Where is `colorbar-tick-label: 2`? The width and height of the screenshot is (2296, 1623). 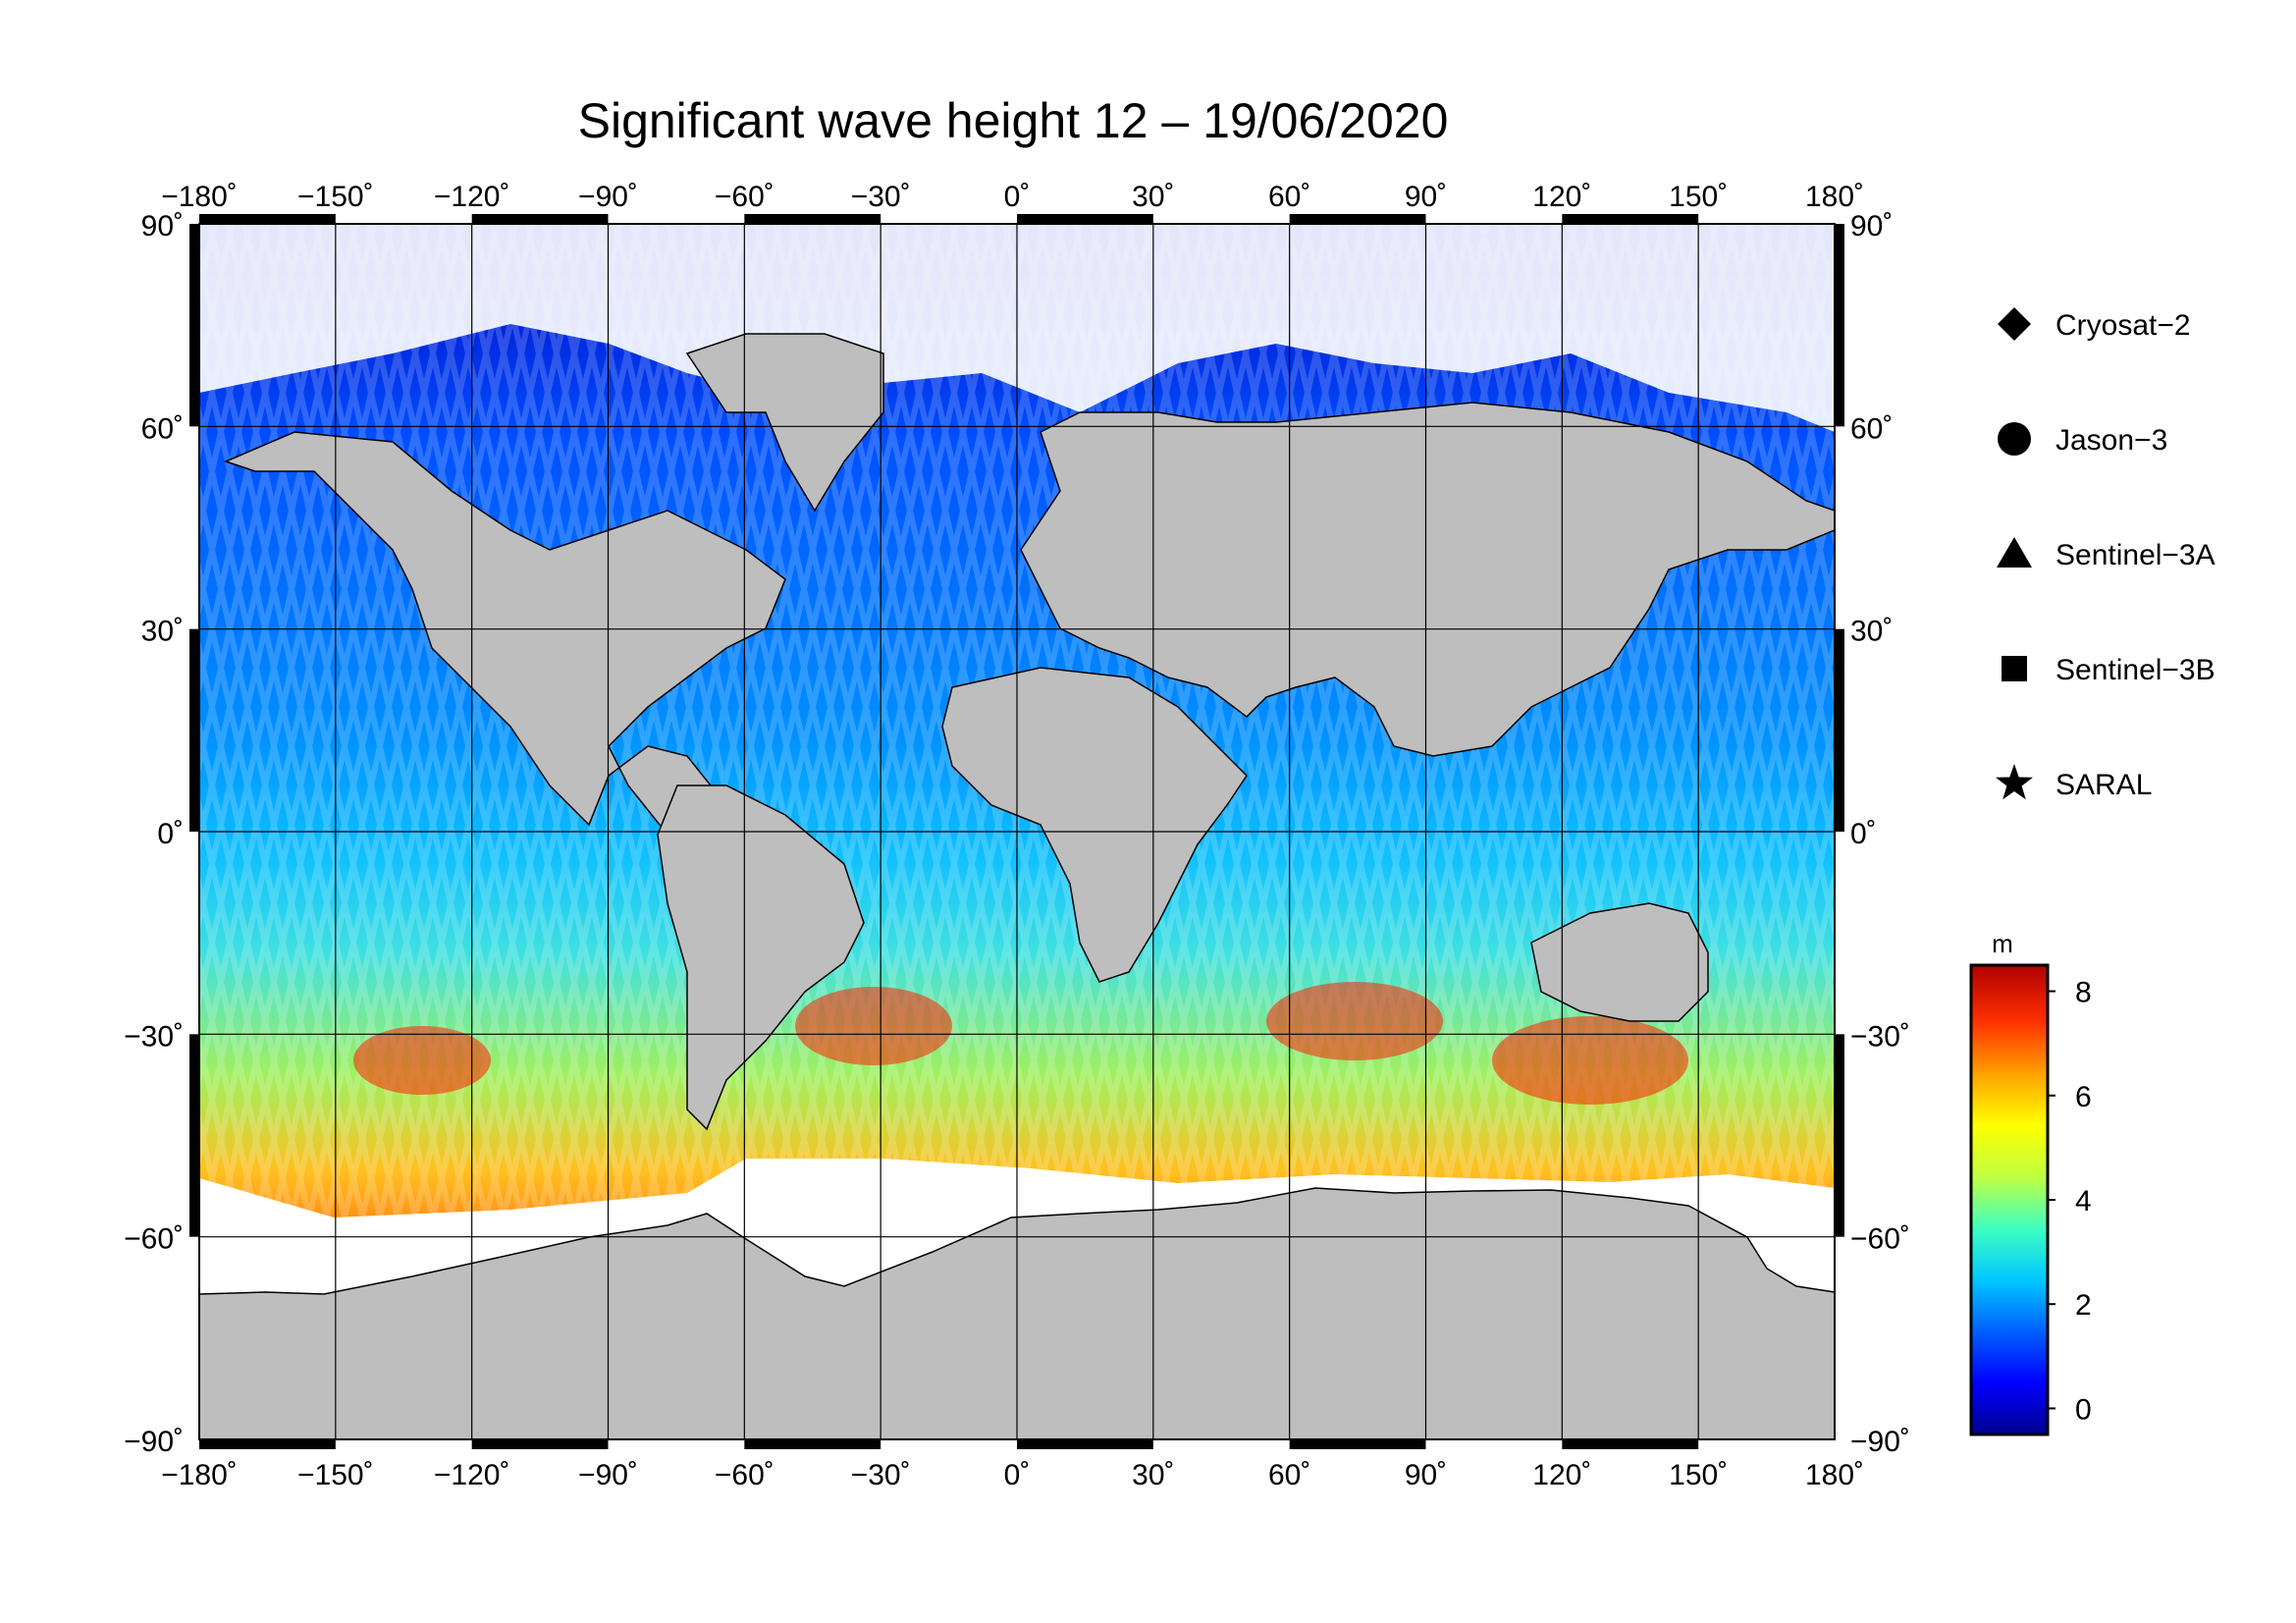 colorbar-tick-label: 2 is located at coordinates (2083, 1306).